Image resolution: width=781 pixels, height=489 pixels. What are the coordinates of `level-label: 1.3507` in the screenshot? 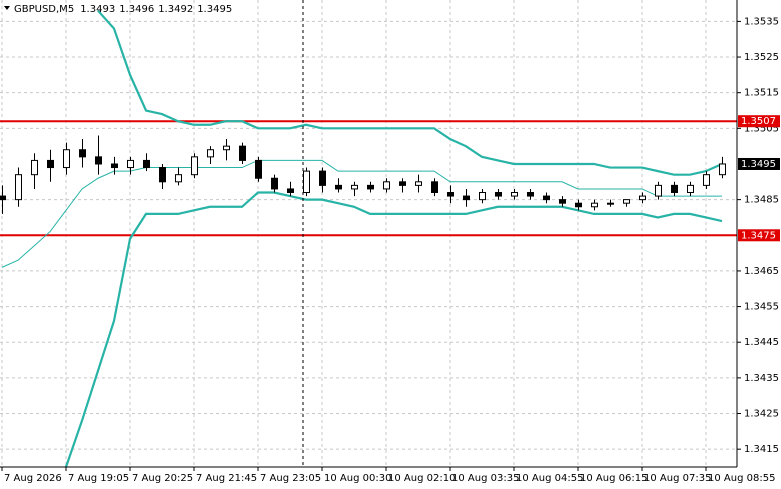 It's located at (758, 121).